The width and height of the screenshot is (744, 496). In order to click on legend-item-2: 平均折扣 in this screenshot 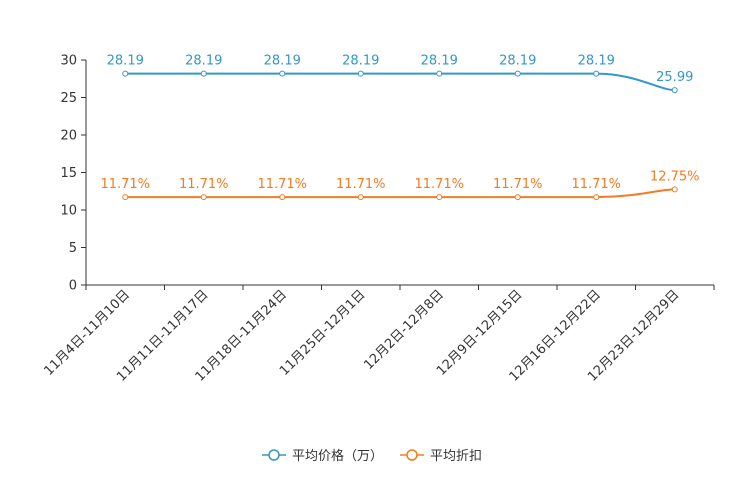, I will do `click(441, 456)`.